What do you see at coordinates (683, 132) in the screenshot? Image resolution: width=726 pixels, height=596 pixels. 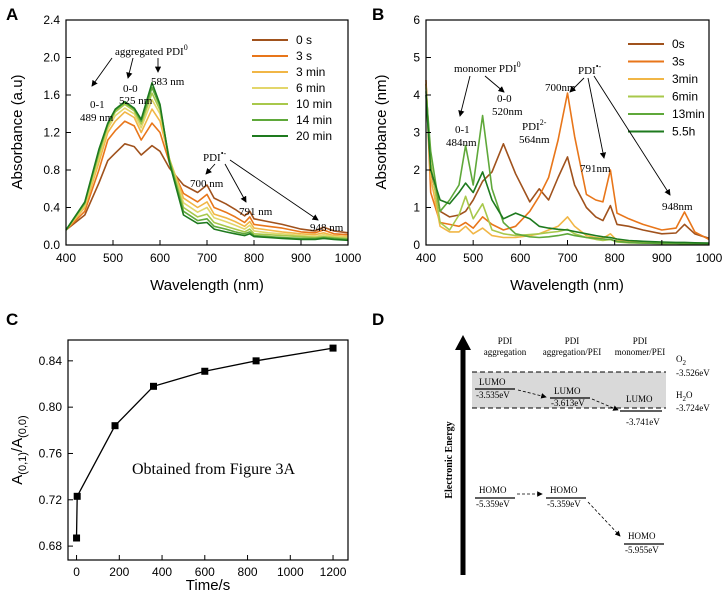 I see `panel-b-legend-label: 5.5h` at bounding box center [683, 132].